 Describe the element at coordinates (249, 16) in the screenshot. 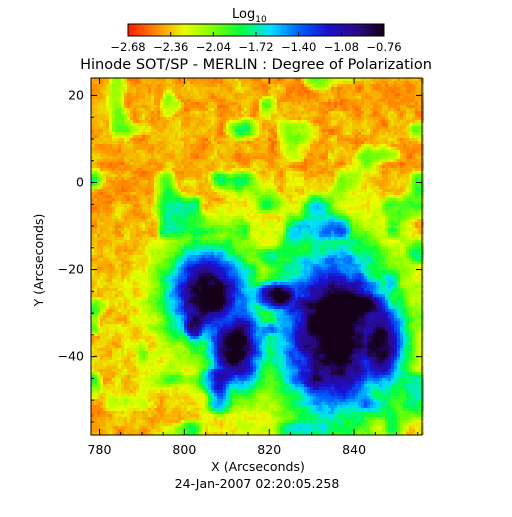

I see `colorbar-label: Log10` at that location.